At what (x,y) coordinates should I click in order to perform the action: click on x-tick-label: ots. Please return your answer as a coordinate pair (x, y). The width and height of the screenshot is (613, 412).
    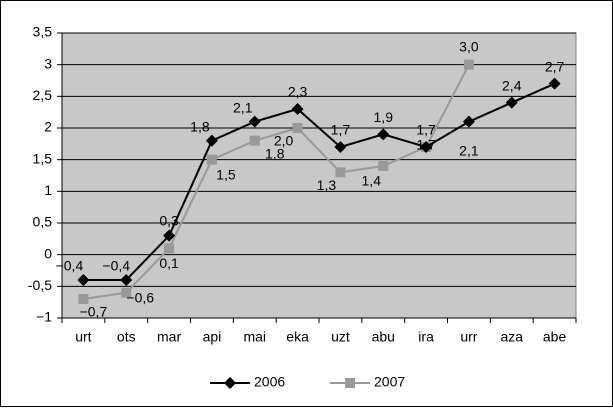
    Looking at the image, I should click on (126, 337).